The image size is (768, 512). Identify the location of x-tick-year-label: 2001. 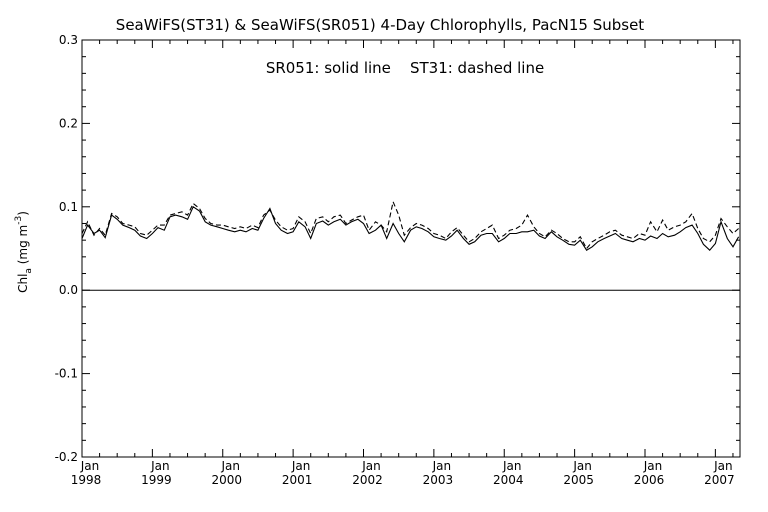
(297, 480).